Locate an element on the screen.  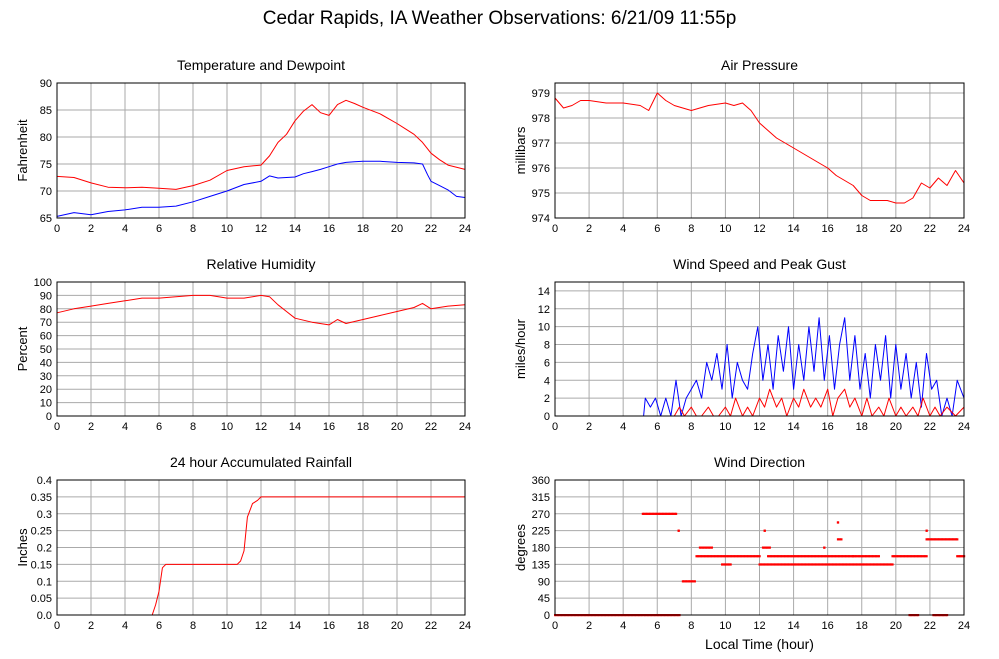
y-tick-label: 90 is located at coordinates (46, 84).